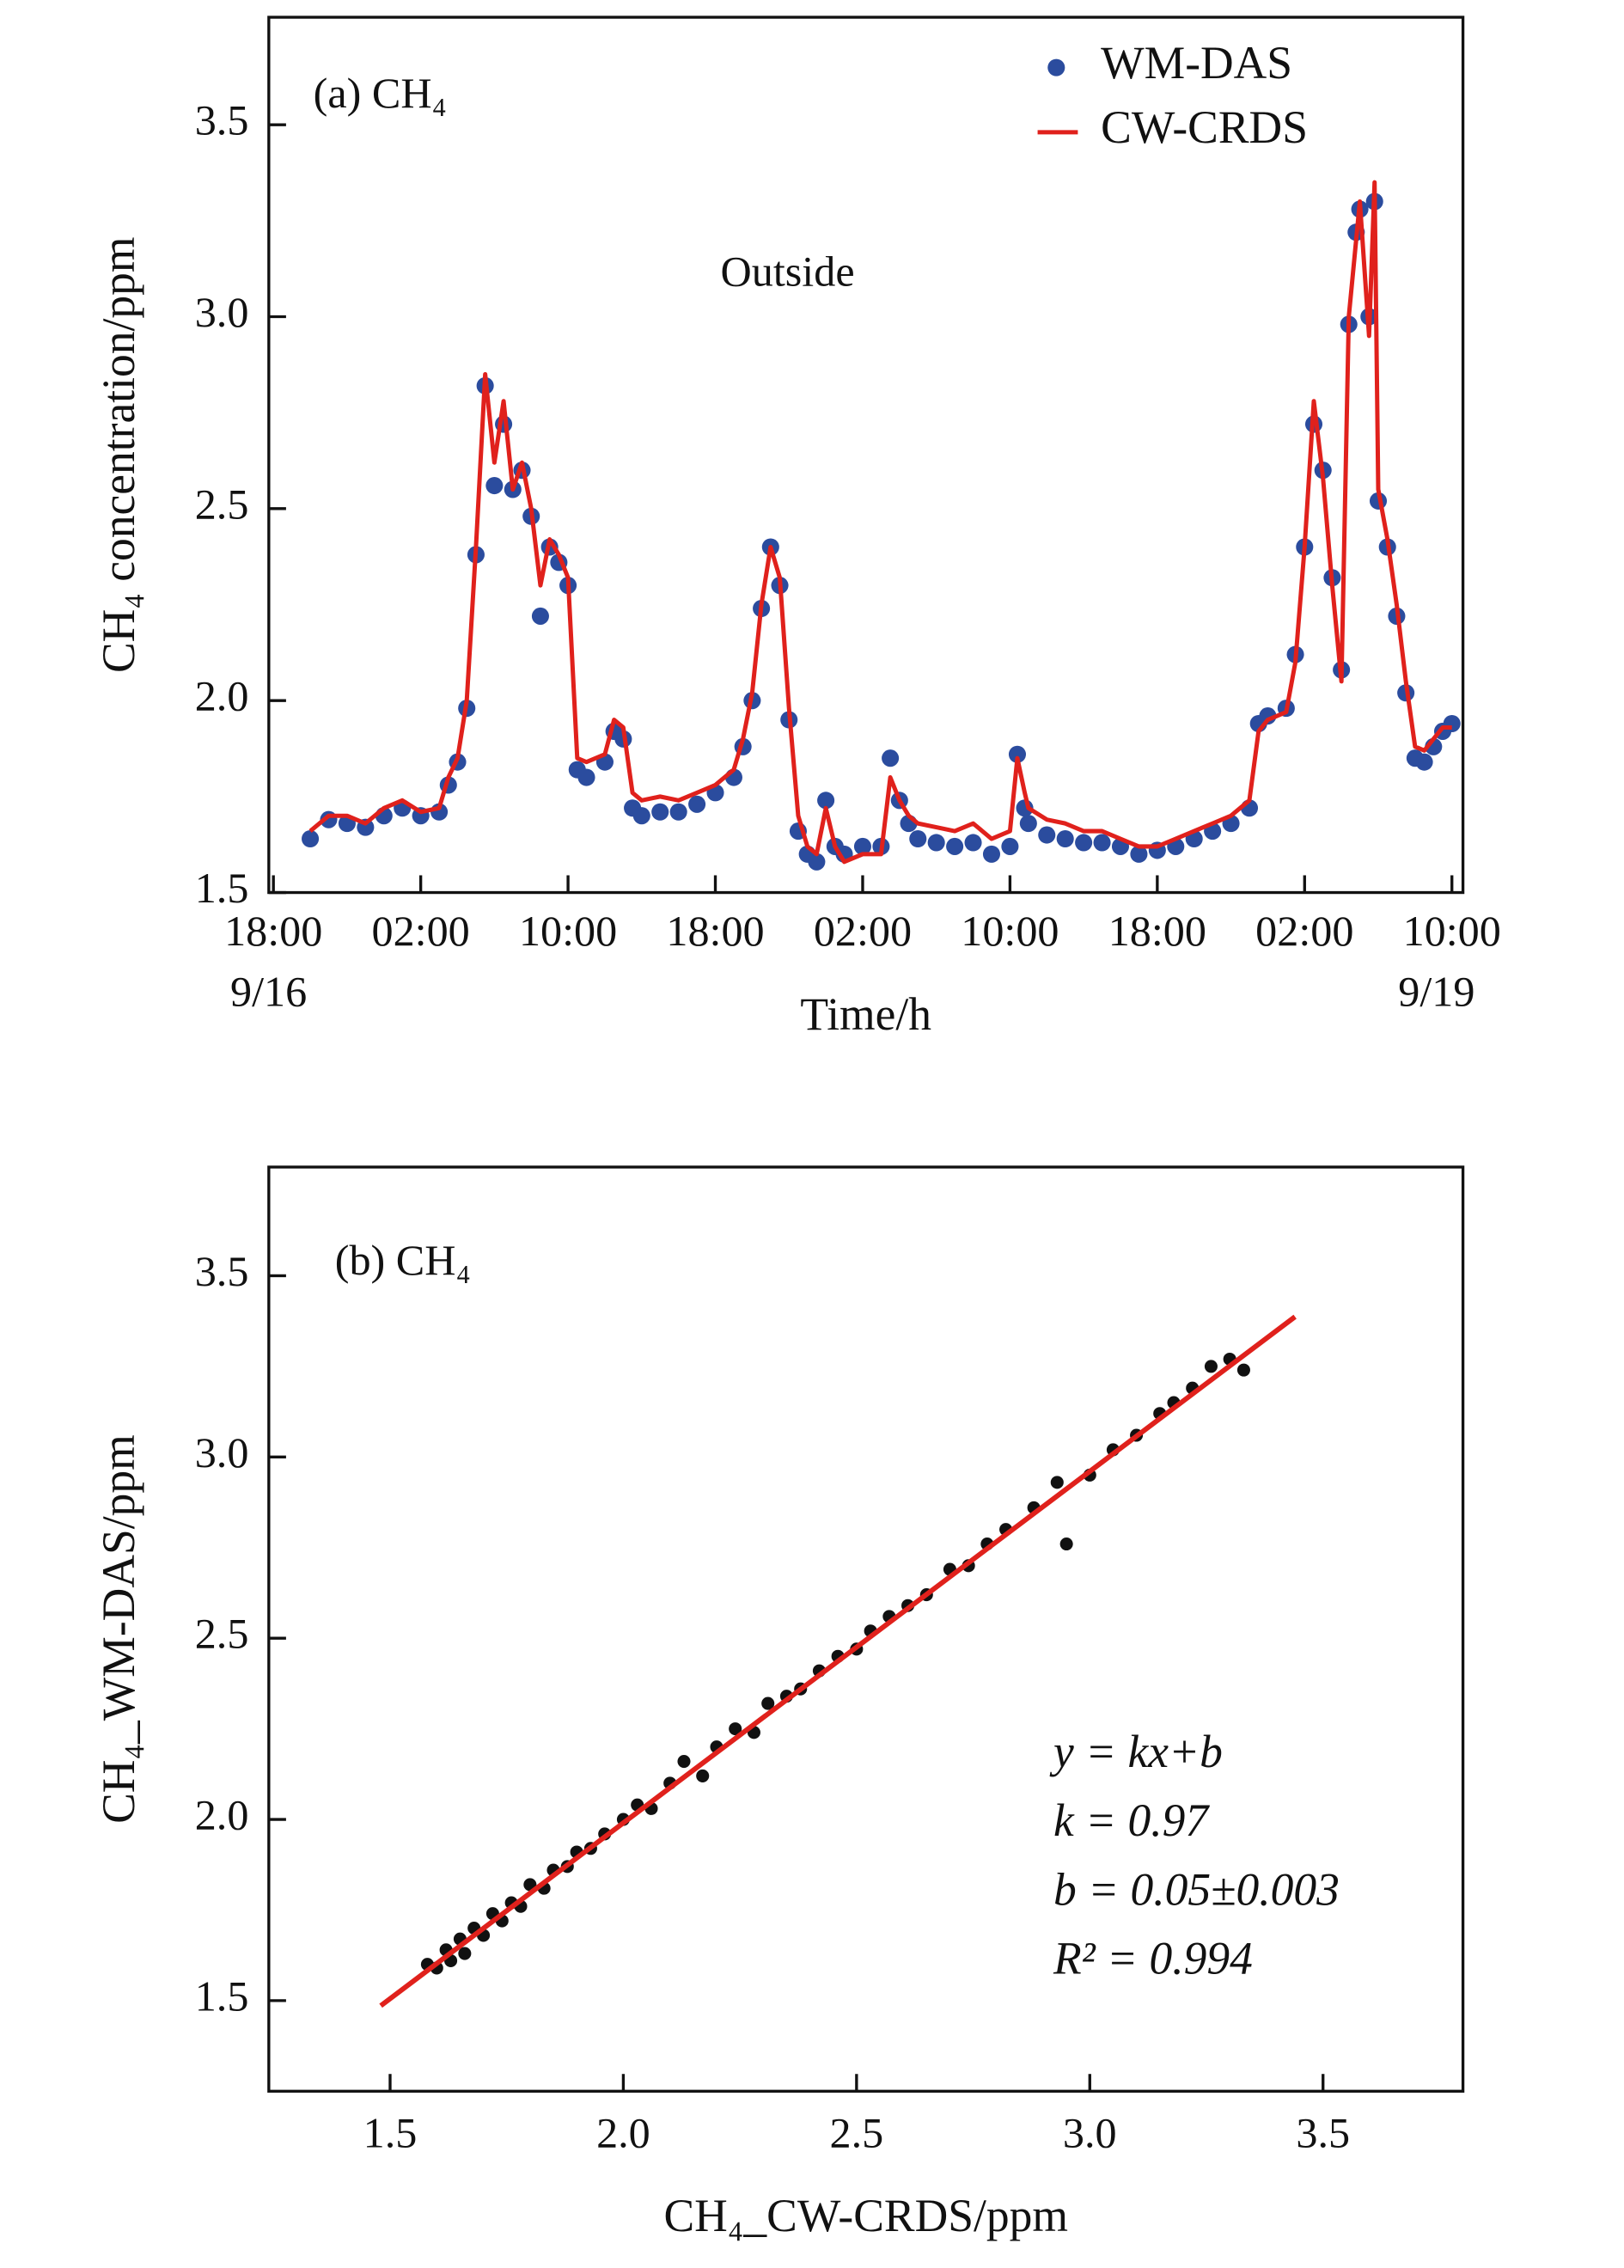 The width and height of the screenshot is (1624, 2268). Describe the element at coordinates (1090, 2132) in the screenshot. I see `x-tick-label: 3.0` at that location.